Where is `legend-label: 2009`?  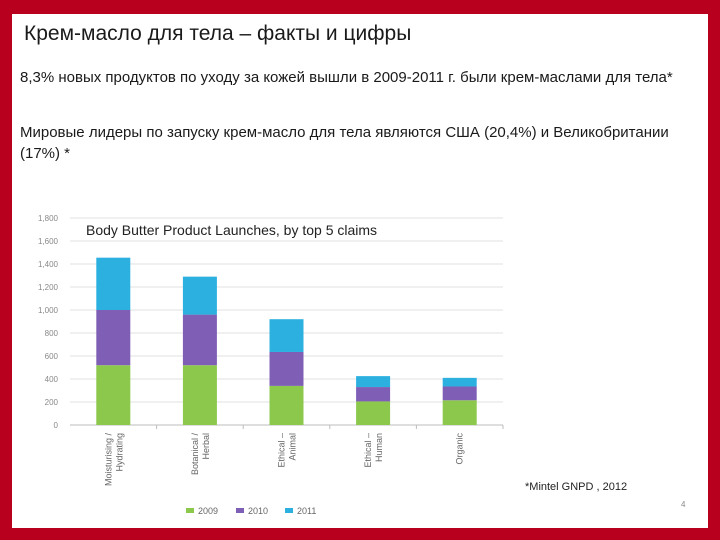
legend-label: 2009 is located at coordinates (208, 511).